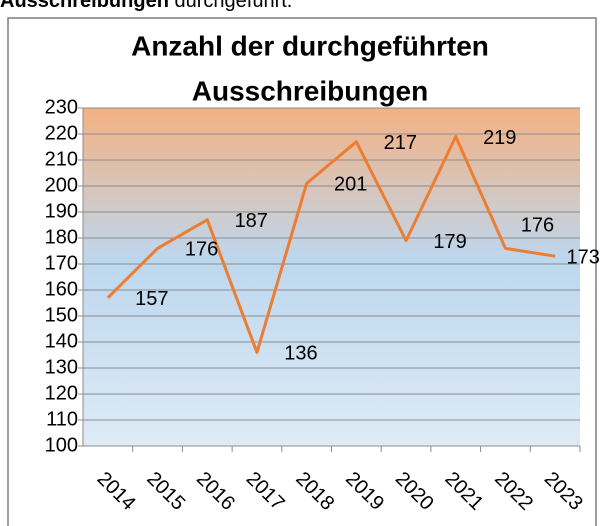 This screenshot has height=526, width=604. What do you see at coordinates (310, 45) in the screenshot?
I see `chart-title: Anzahl der durchgeführten` at bounding box center [310, 45].